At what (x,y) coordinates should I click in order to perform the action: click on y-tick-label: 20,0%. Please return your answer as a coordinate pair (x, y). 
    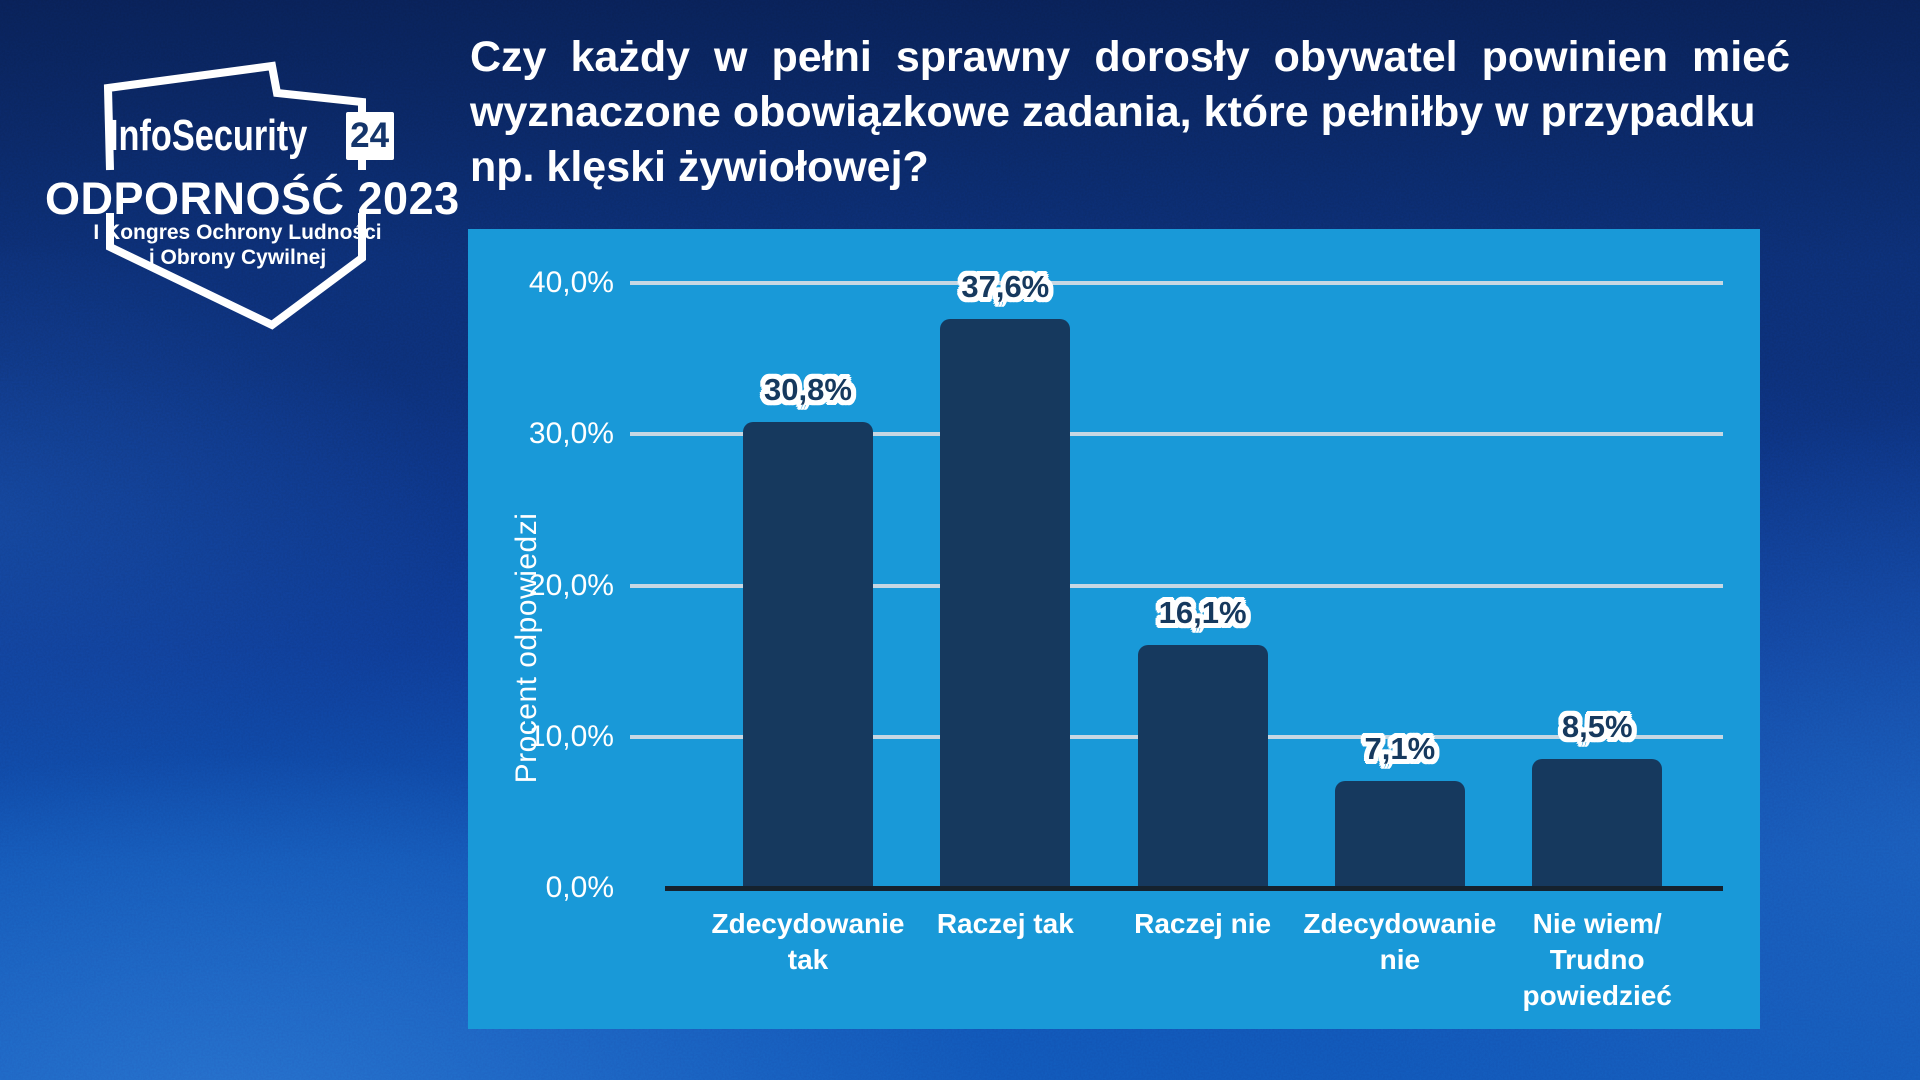
    Looking at the image, I should click on (571, 585).